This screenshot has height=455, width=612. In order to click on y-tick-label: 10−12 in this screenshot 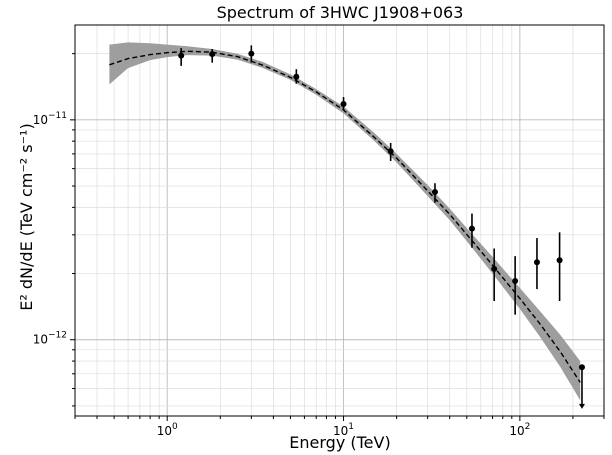, I will do `click(50, 339)`.